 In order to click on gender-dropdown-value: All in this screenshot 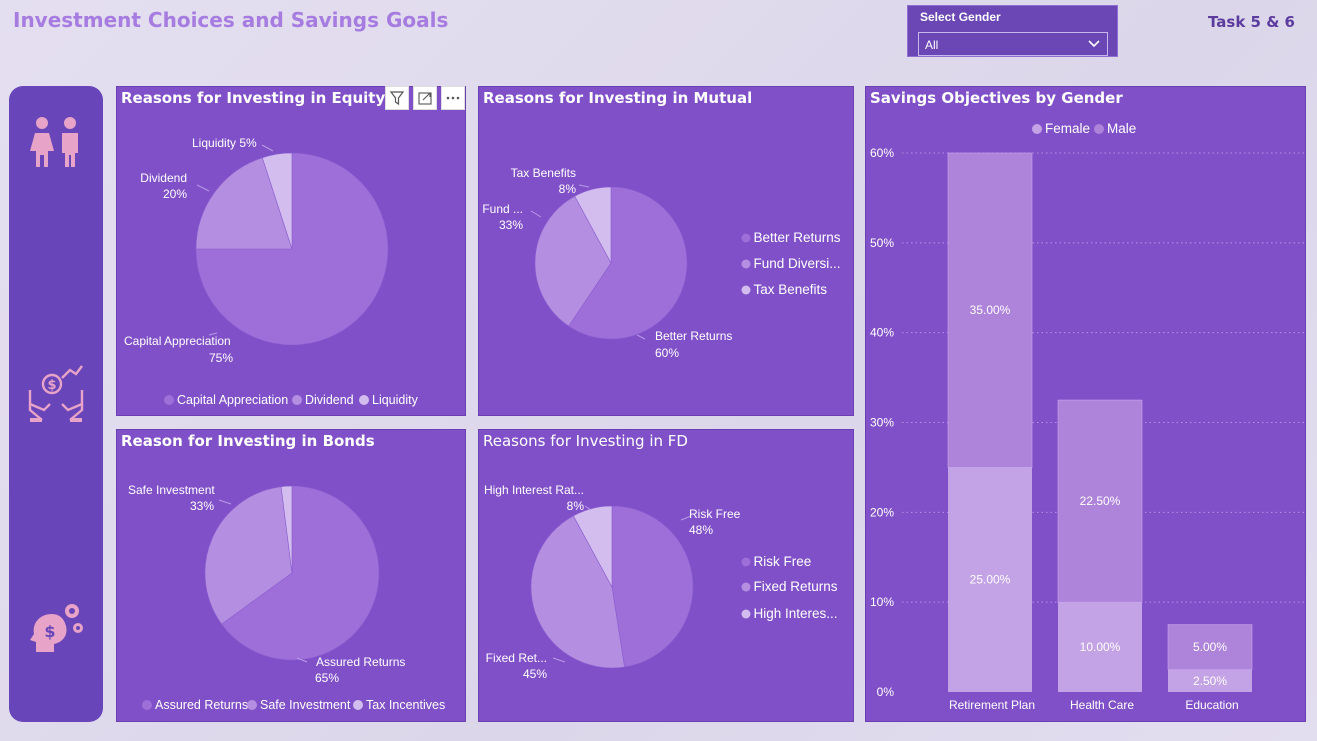, I will do `click(932, 45)`.